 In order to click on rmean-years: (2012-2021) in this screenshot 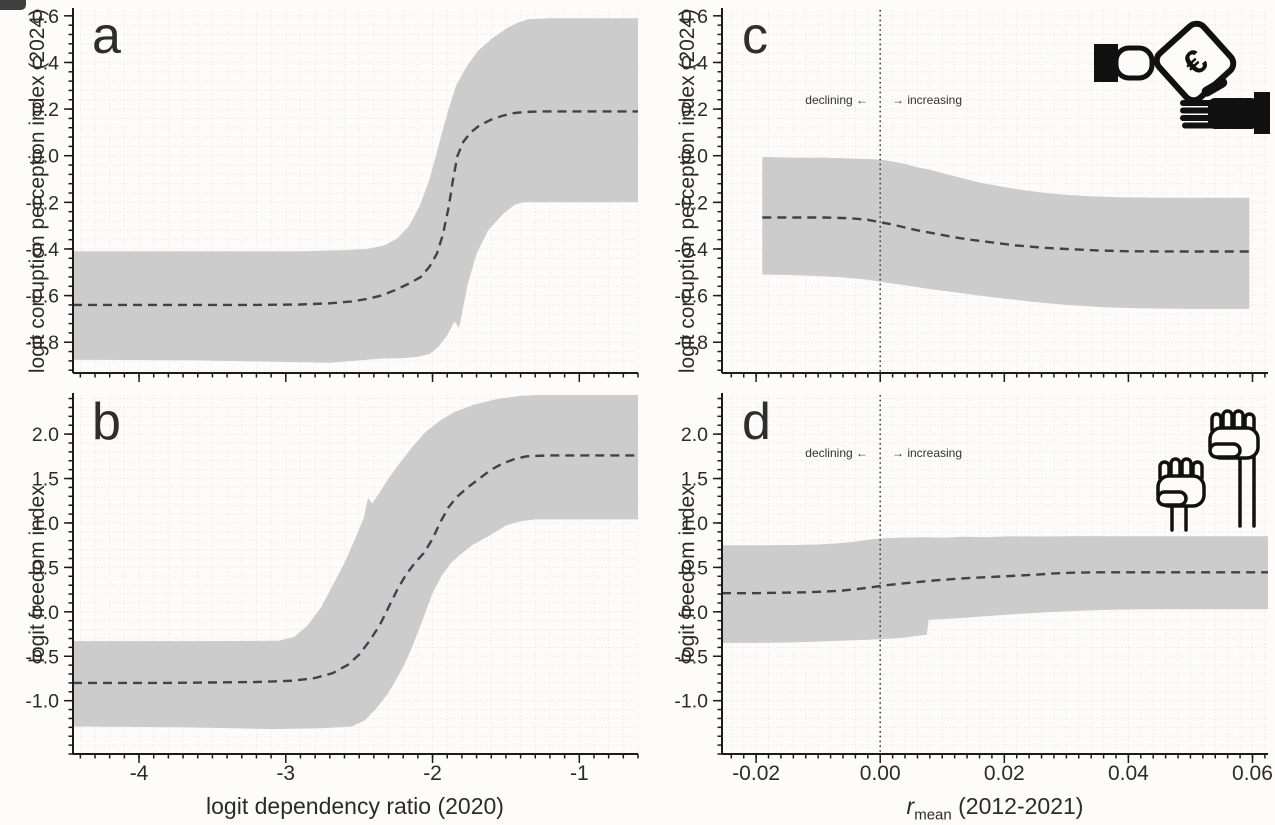, I will do `click(1017, 806)`.